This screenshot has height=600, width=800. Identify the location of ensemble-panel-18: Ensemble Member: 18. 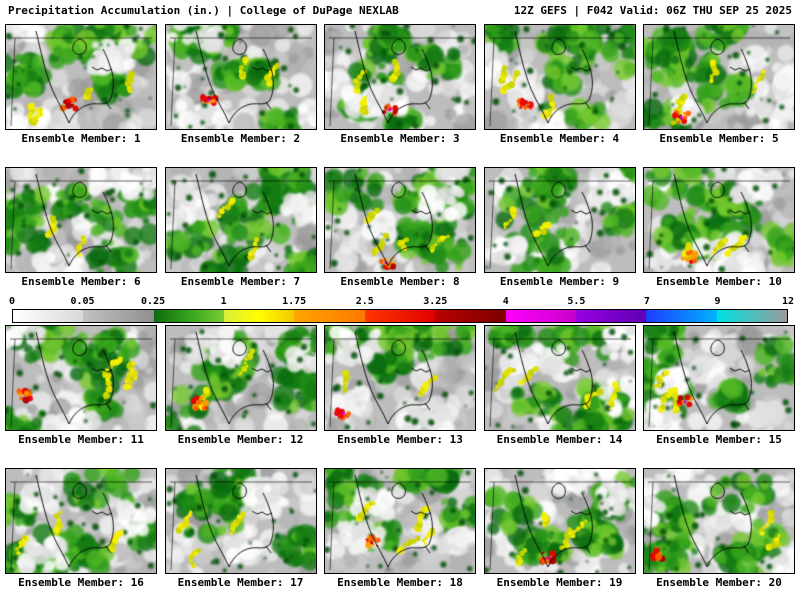
(400, 528).